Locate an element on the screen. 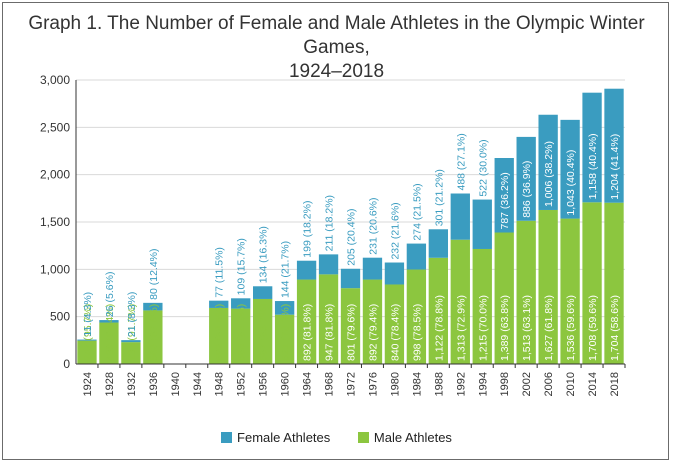  x-tick-label: 1936 is located at coordinates (154, 384).